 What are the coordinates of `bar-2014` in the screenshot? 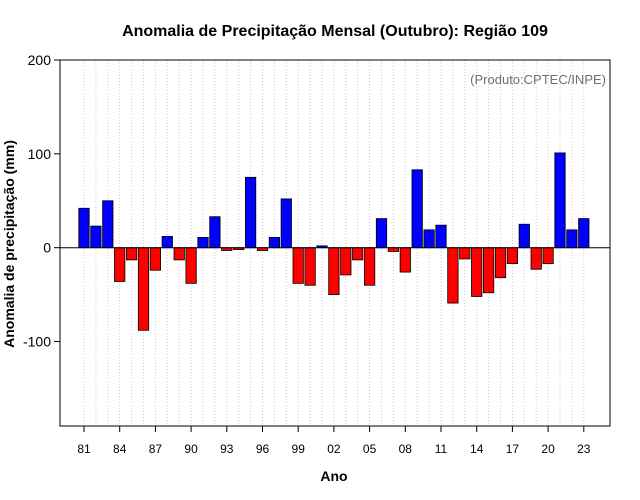 It's located at (477, 272).